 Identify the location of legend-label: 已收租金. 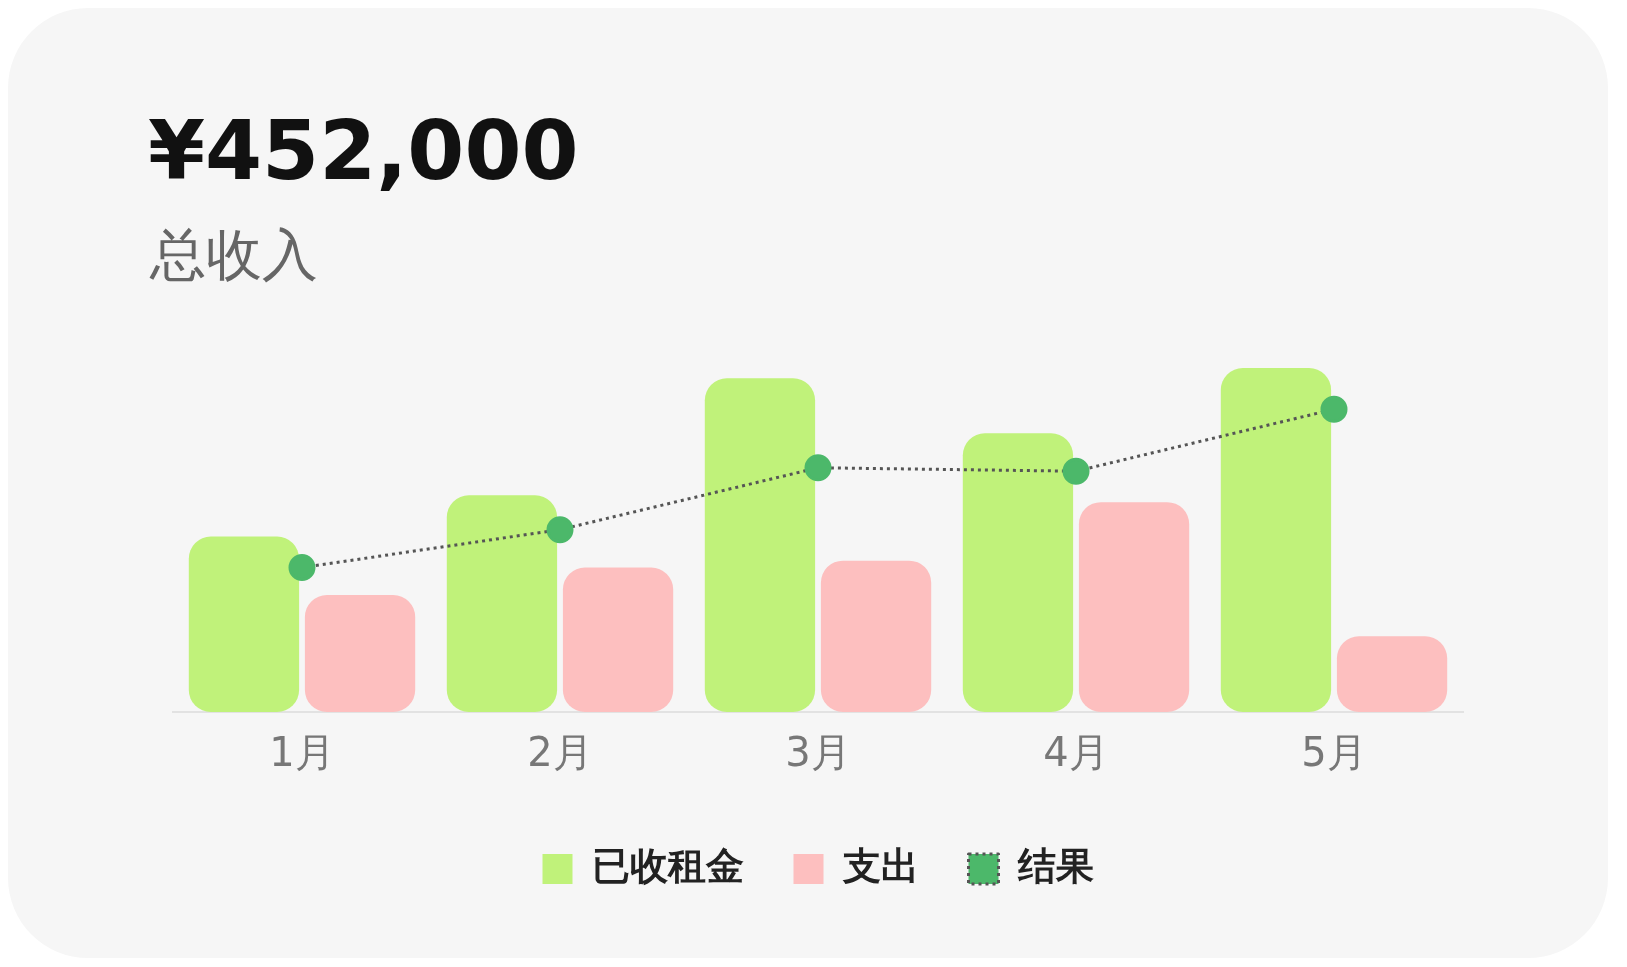
(667, 865).